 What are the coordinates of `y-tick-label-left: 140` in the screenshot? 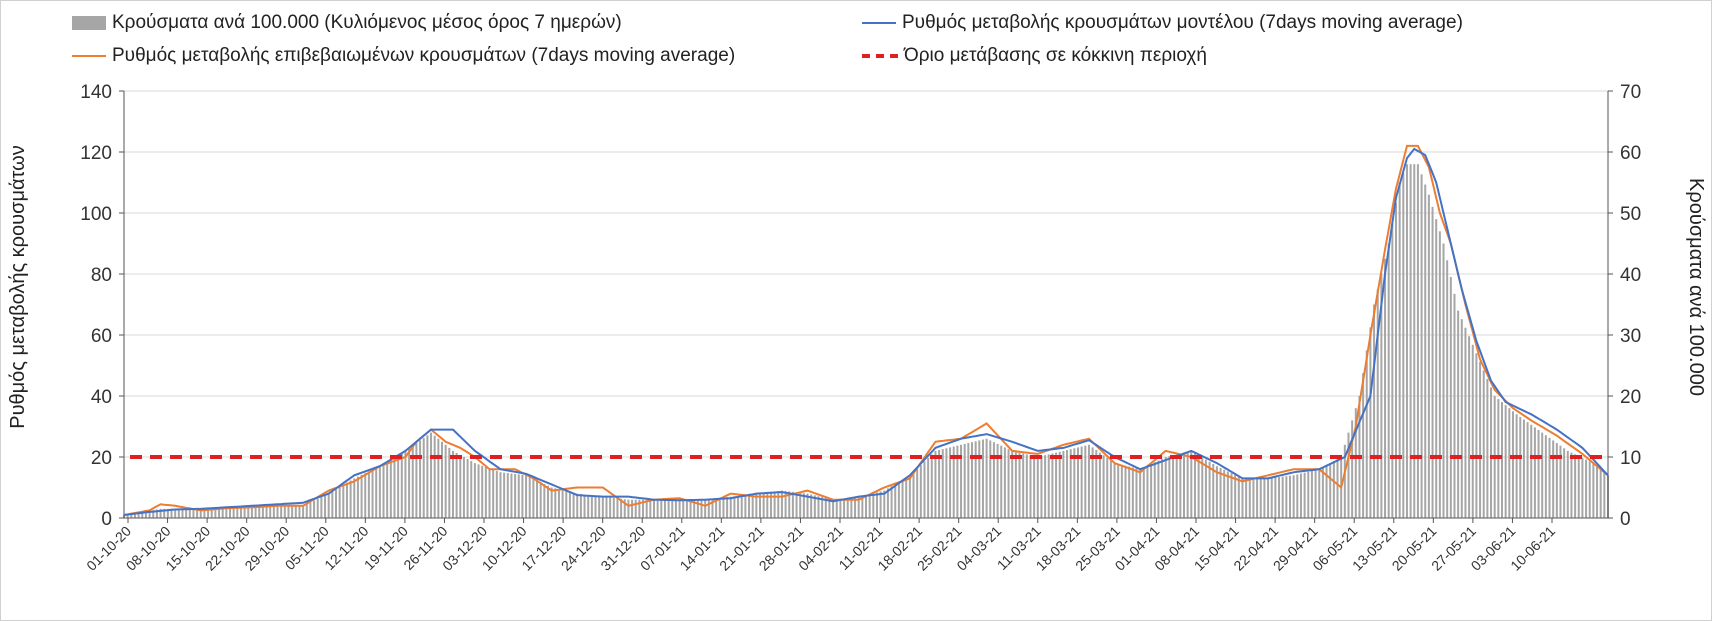 It's located at (96, 92).